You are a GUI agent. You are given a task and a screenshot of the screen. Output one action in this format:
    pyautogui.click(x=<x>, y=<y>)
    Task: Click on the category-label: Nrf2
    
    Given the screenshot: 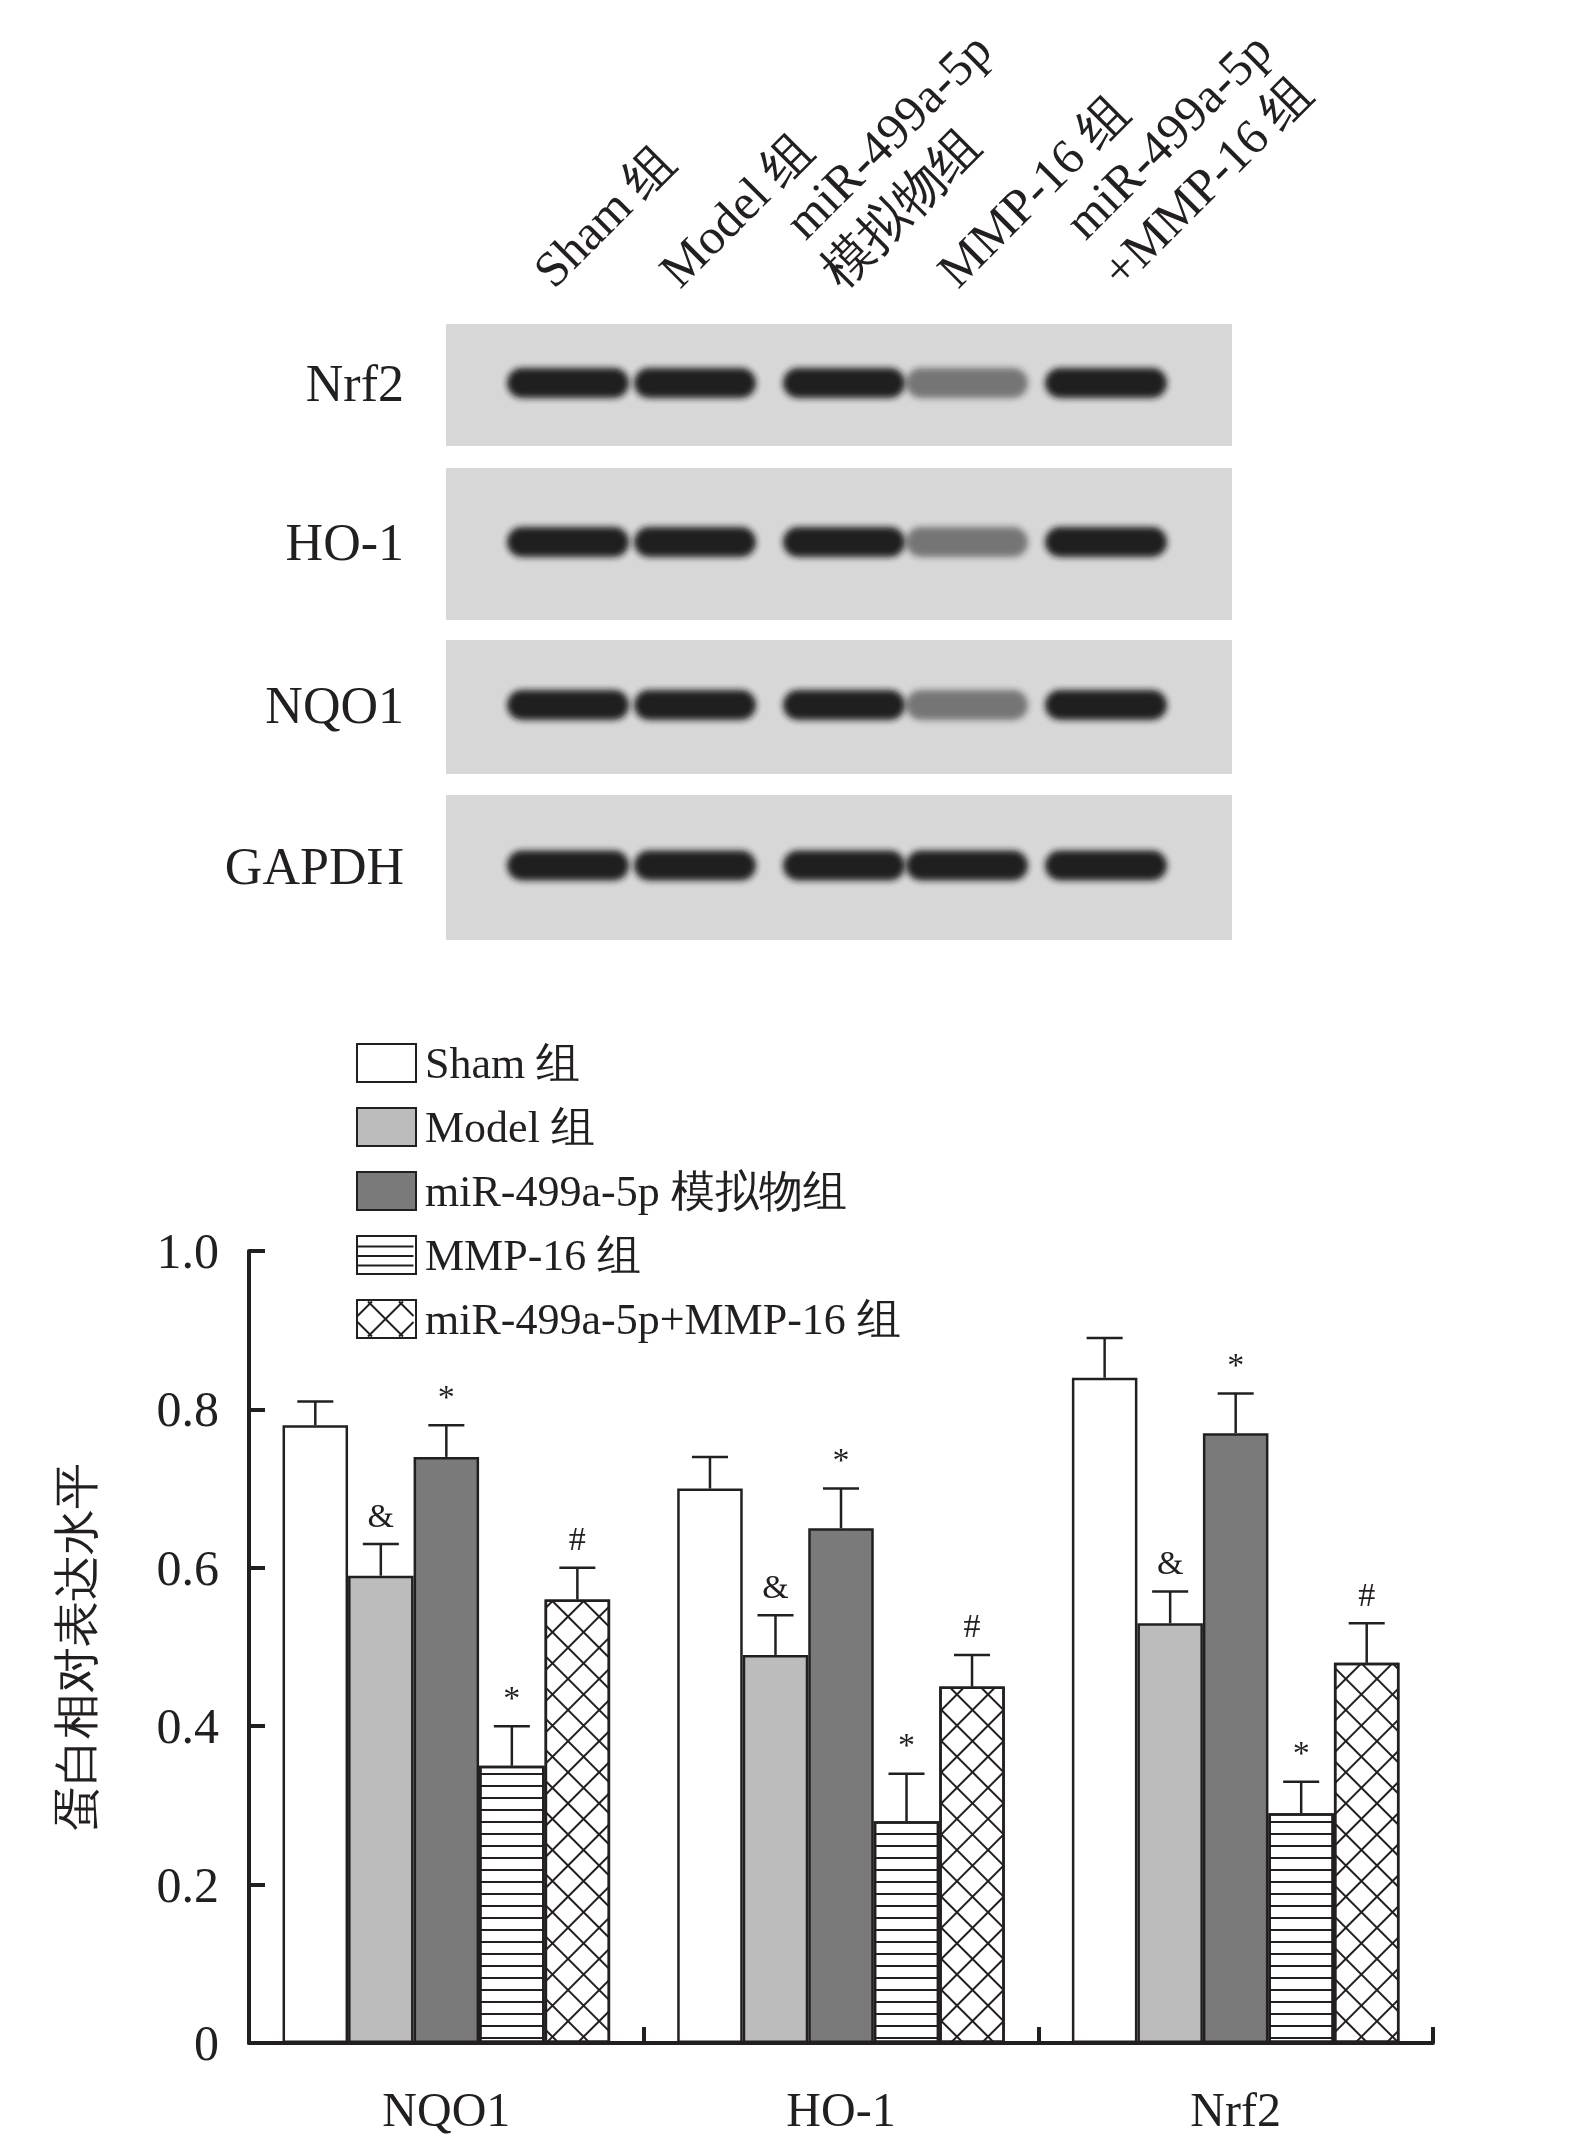 What is the action you would take?
    pyautogui.click(x=354, y=383)
    